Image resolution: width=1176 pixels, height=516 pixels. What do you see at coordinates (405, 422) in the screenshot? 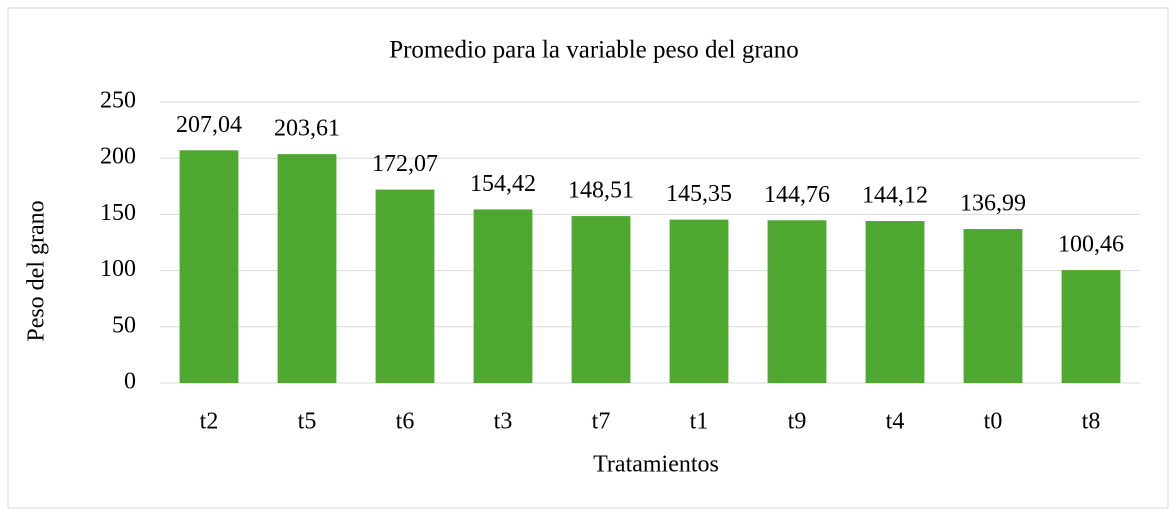
I see `x-tick-label: t6` at bounding box center [405, 422].